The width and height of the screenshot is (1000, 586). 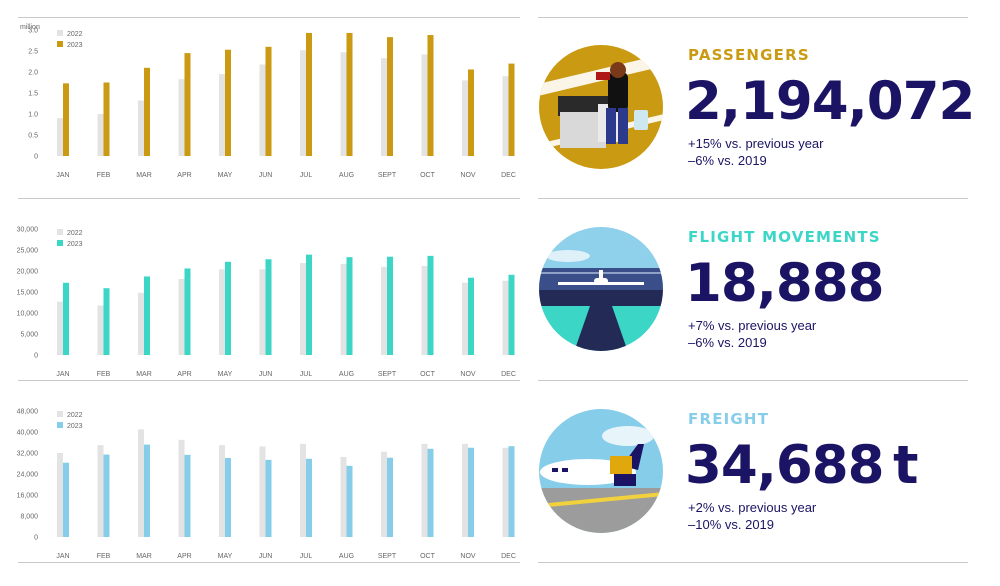 What do you see at coordinates (104, 175) in the screenshot?
I see `x-tick-label: FEB` at bounding box center [104, 175].